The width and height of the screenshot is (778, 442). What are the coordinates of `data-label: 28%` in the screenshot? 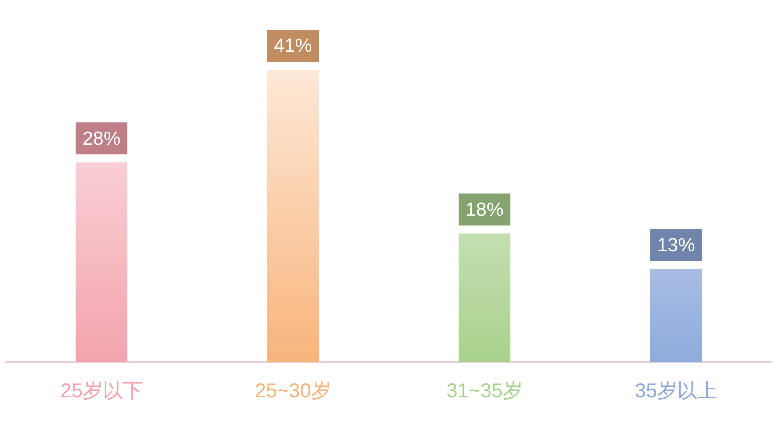 It's located at (101, 139).